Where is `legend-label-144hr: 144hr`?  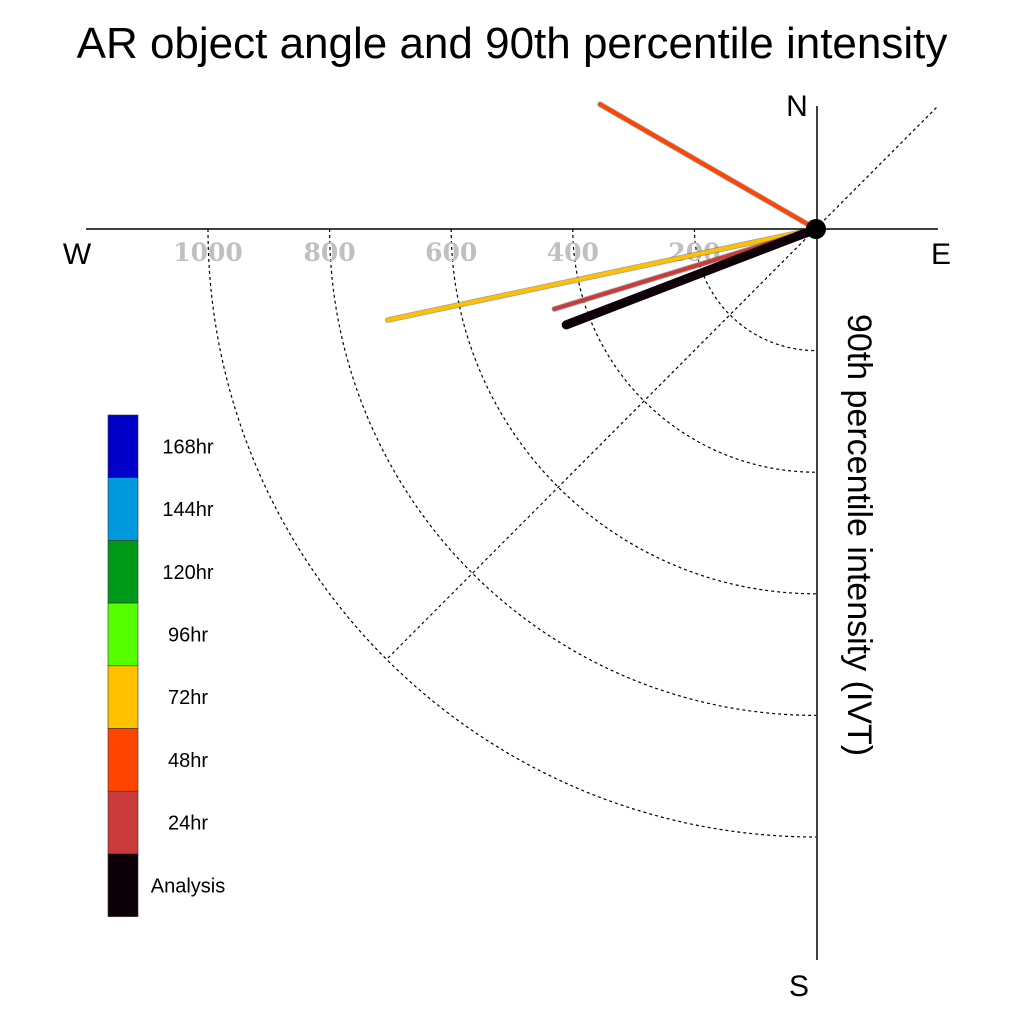
legend-label-144hr: 144hr is located at coordinates (187, 510).